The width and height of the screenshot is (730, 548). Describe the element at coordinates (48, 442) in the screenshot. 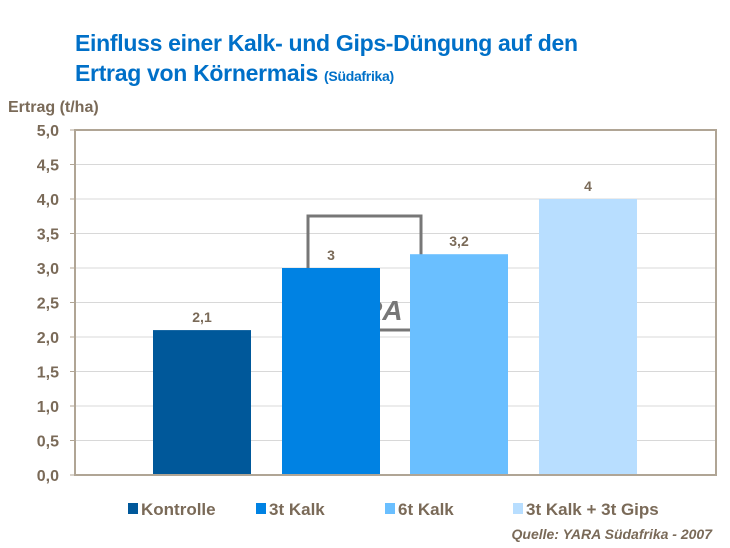

I see `y-tick-label: 0,5` at that location.